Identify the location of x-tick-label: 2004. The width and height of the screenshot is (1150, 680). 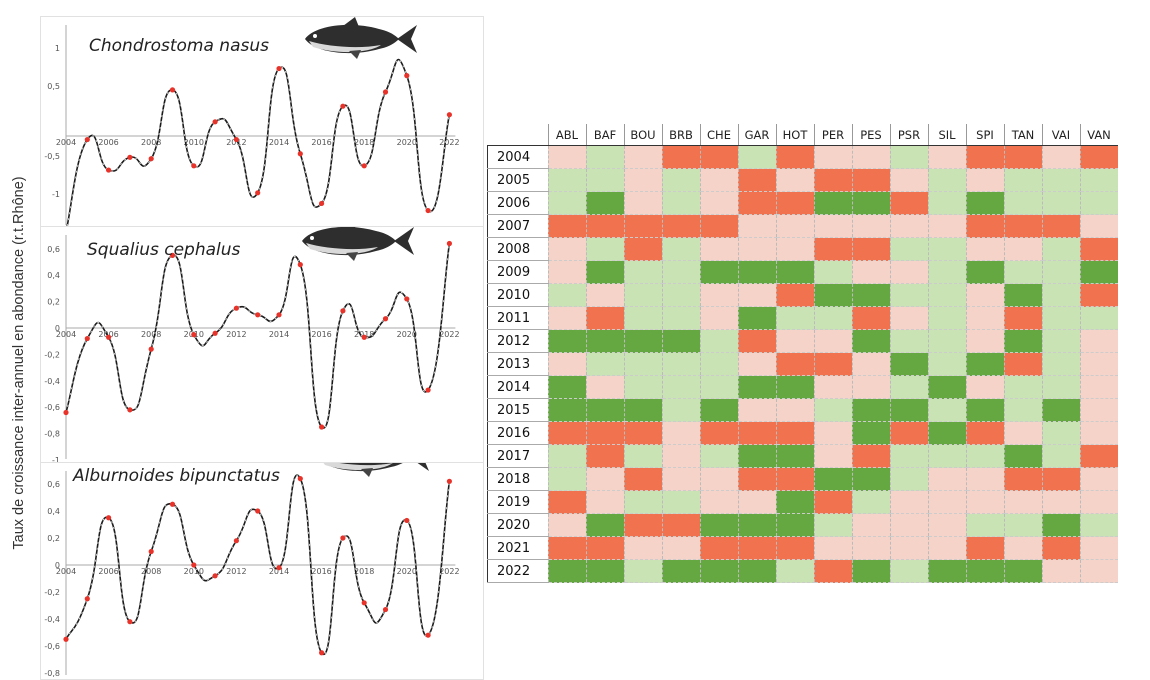
(66, 571).